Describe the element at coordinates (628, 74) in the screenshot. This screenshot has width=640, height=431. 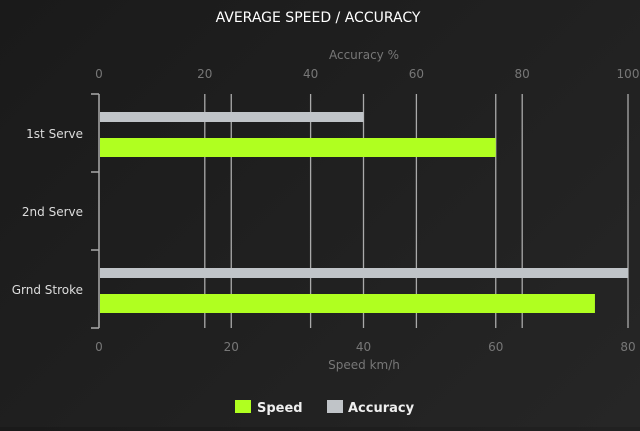
I see `top-tick-label: 100` at that location.